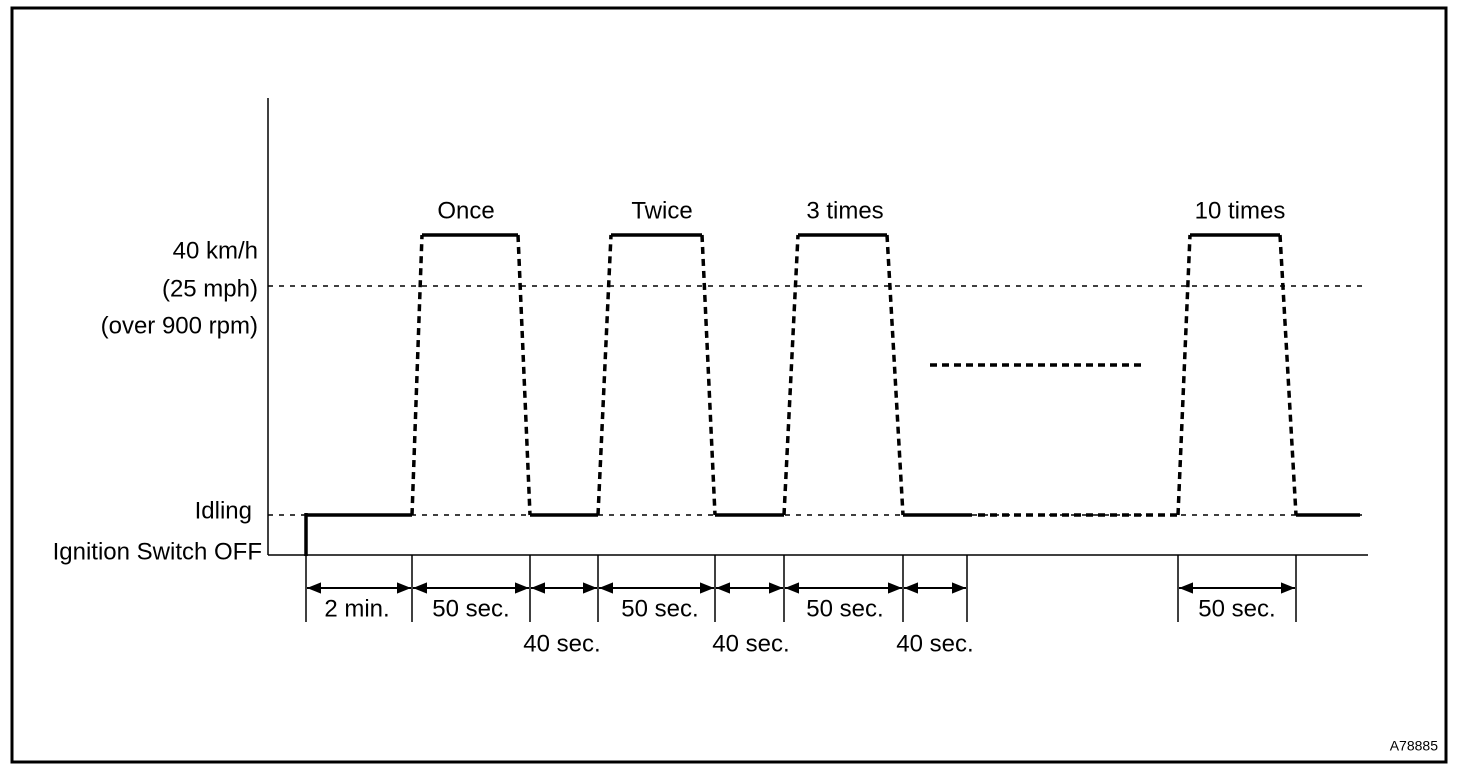  Describe the element at coordinates (210, 288) in the screenshot. I see `speed-label: (25 mph)` at that location.